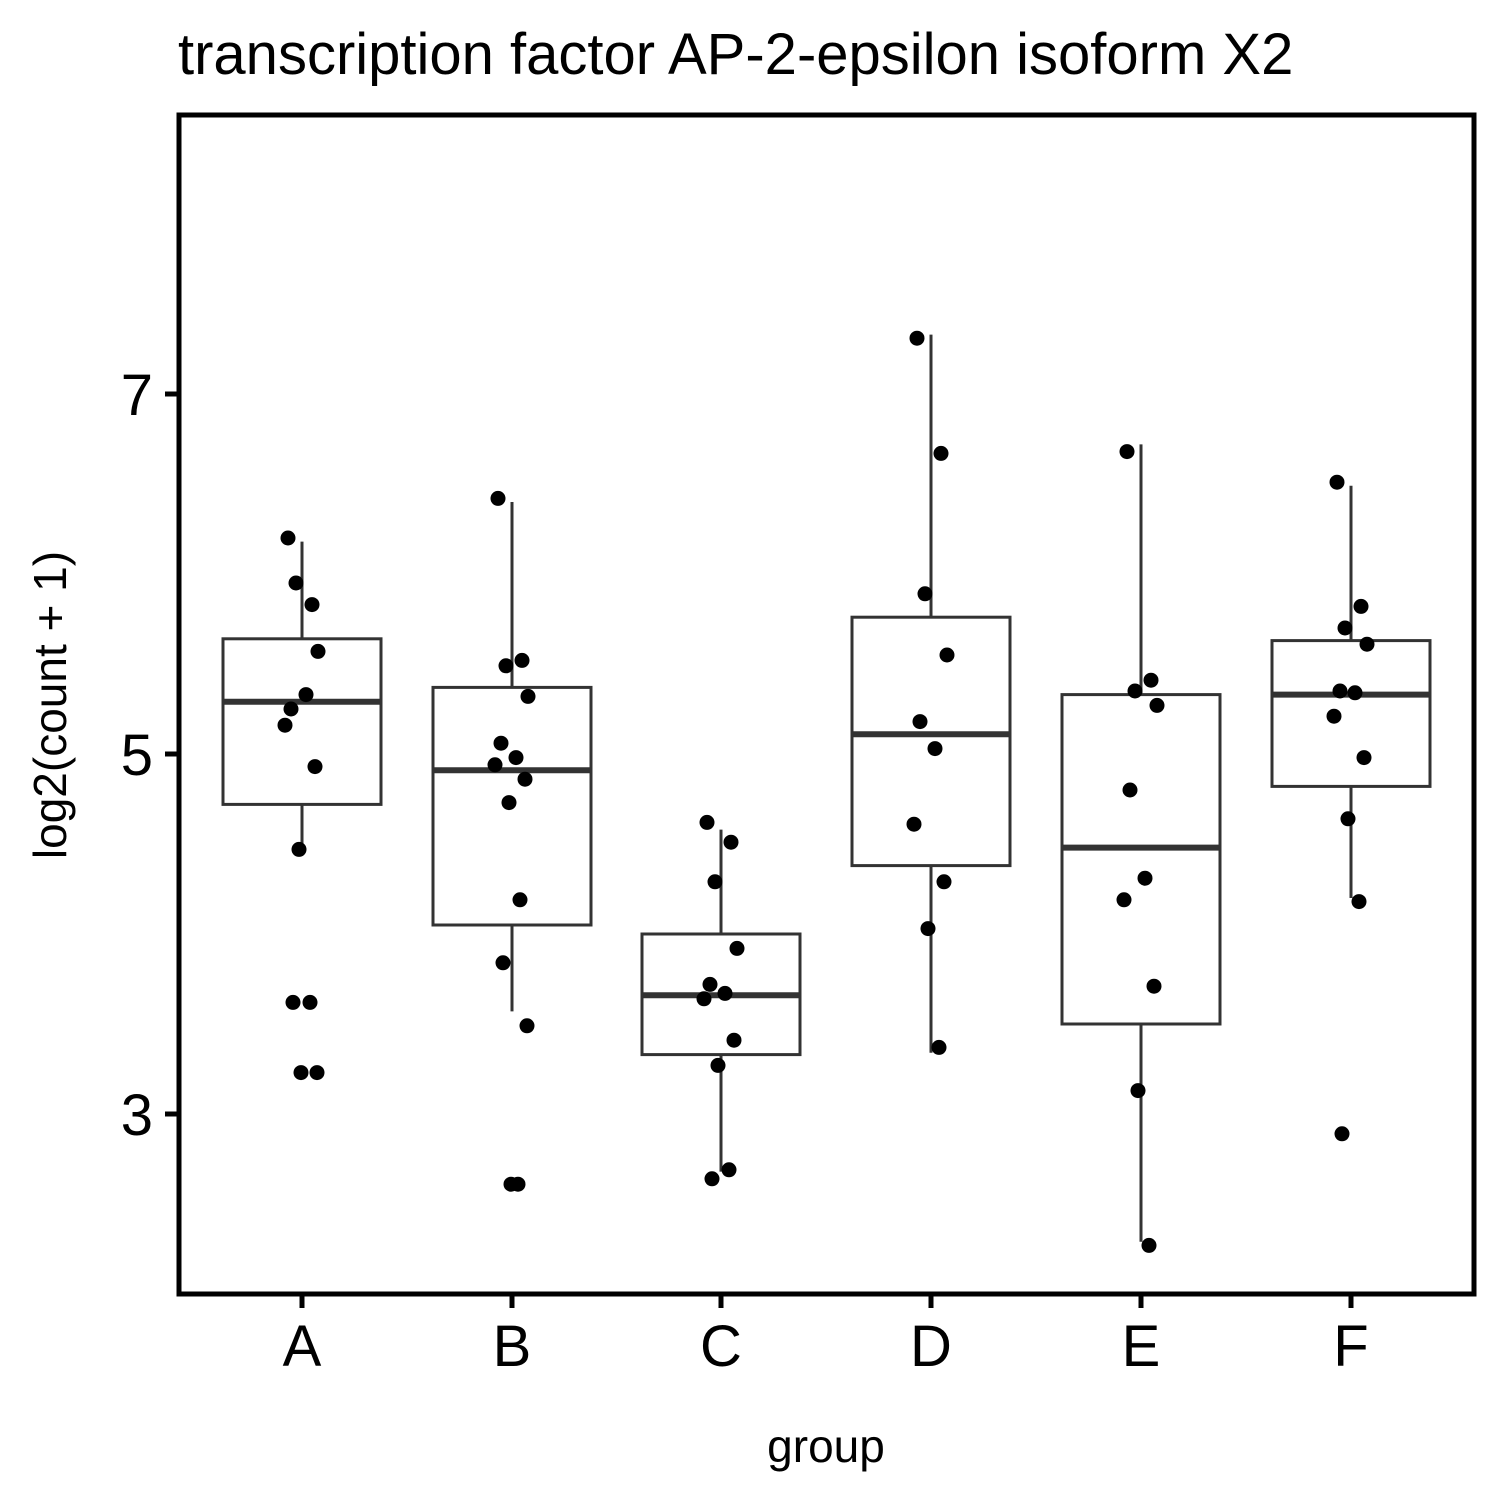 This screenshot has height=1500, width=1500. I want to click on points-b, so click(511, 841).